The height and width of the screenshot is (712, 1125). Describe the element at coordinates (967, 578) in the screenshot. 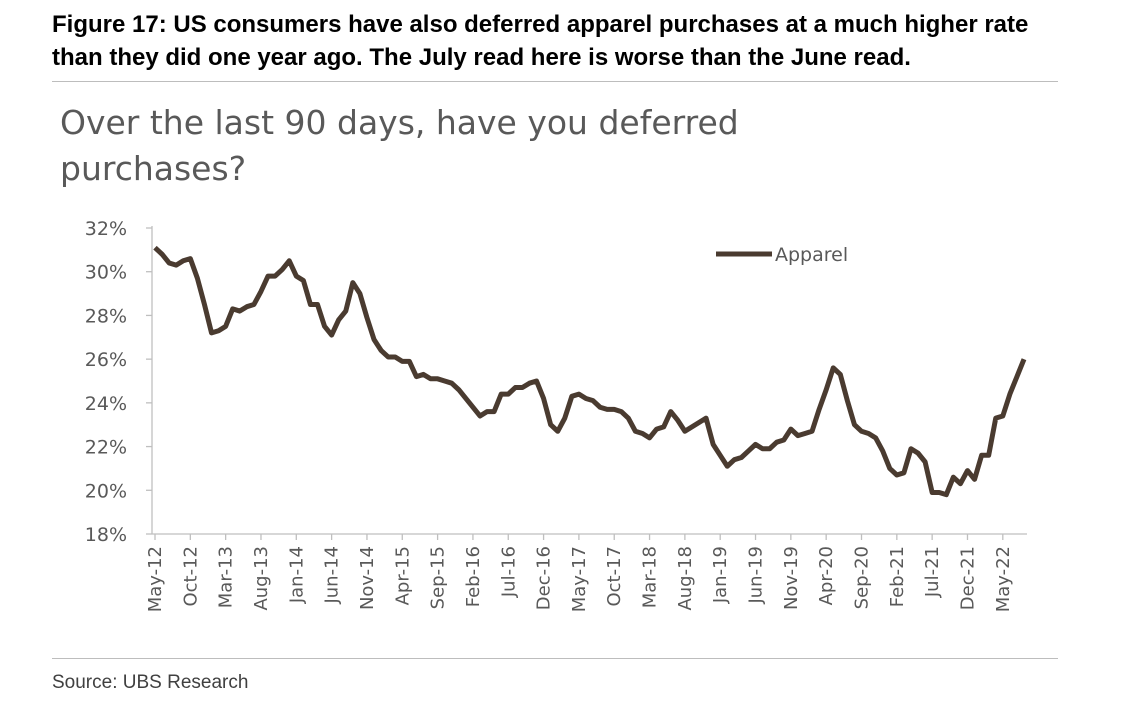

I see `x-tick-label: Dec-21` at that location.